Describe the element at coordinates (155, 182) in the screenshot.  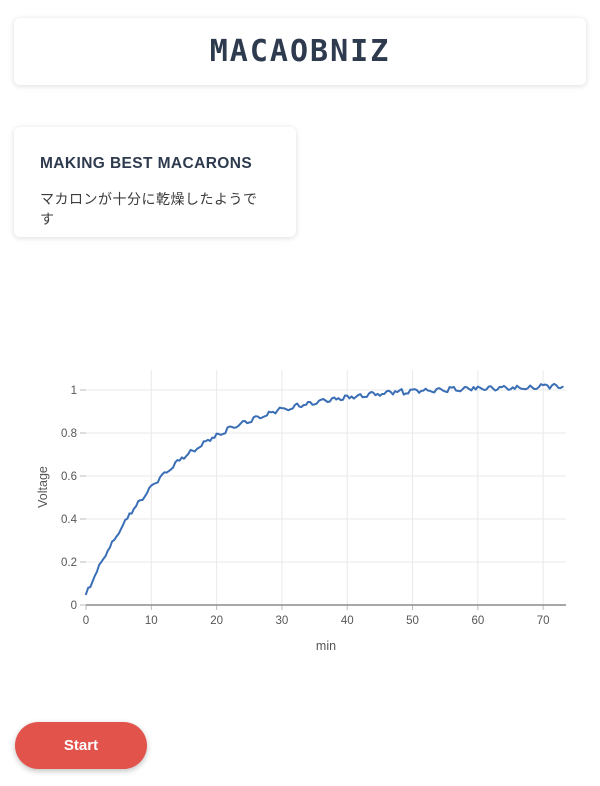
I see `status-card: MAKING BEST MACARONS マカロンが十分に乾燥したようです` at that location.